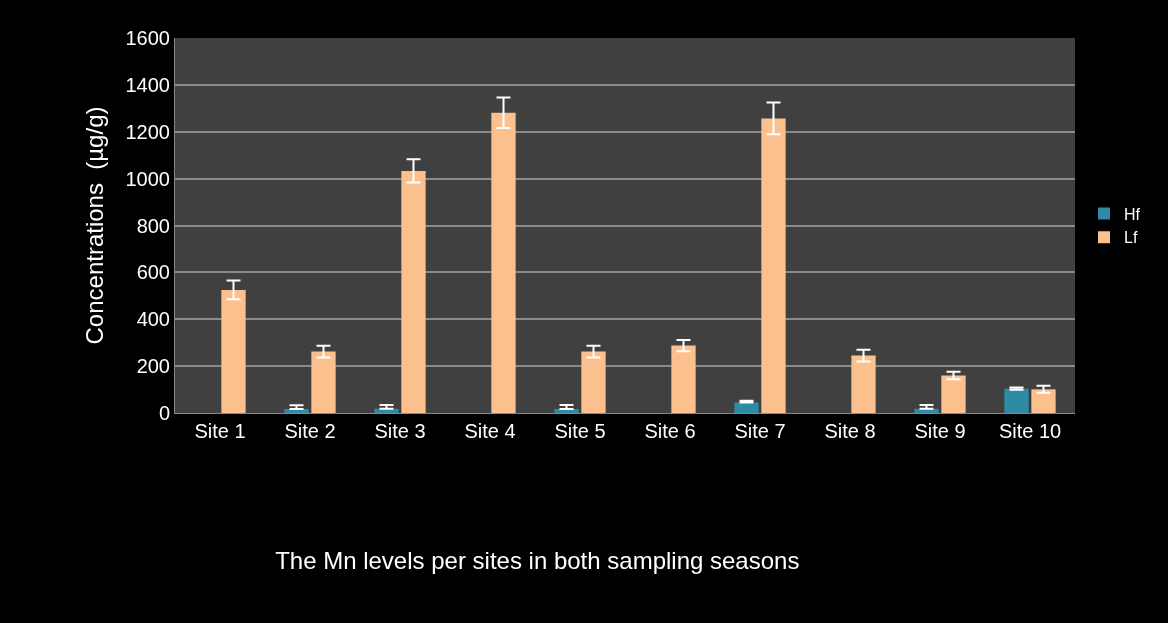  What do you see at coordinates (310, 431) in the screenshot?
I see `x-tick-label: Site 2` at bounding box center [310, 431].